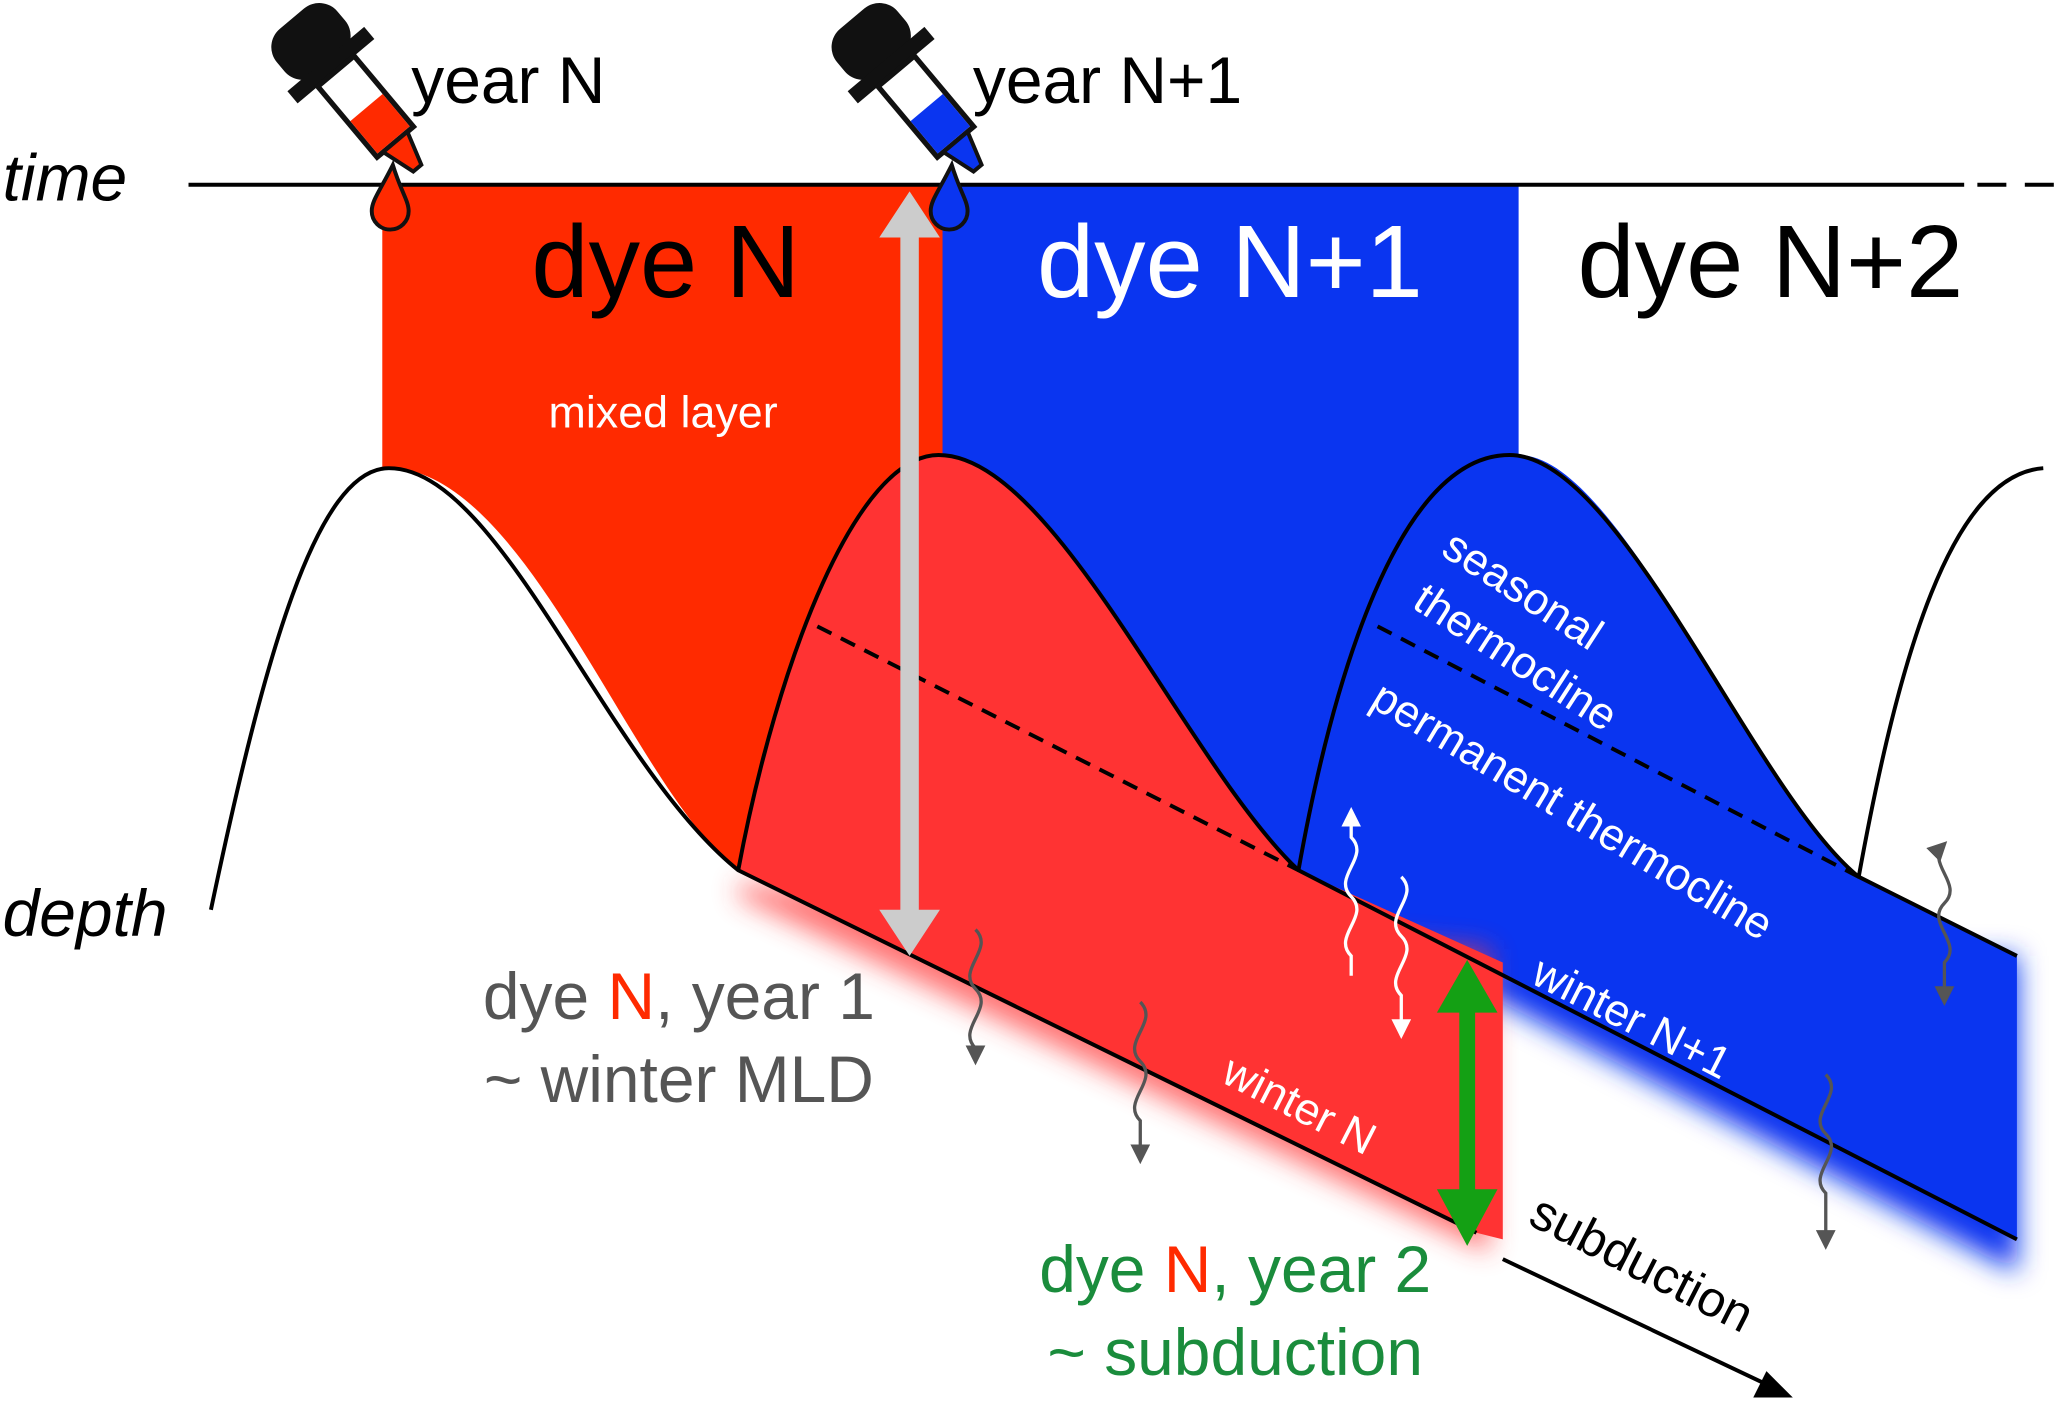 This screenshot has width=2067, height=1403. Describe the element at coordinates (508, 80) in the screenshot. I see `year-label: year N` at that location.